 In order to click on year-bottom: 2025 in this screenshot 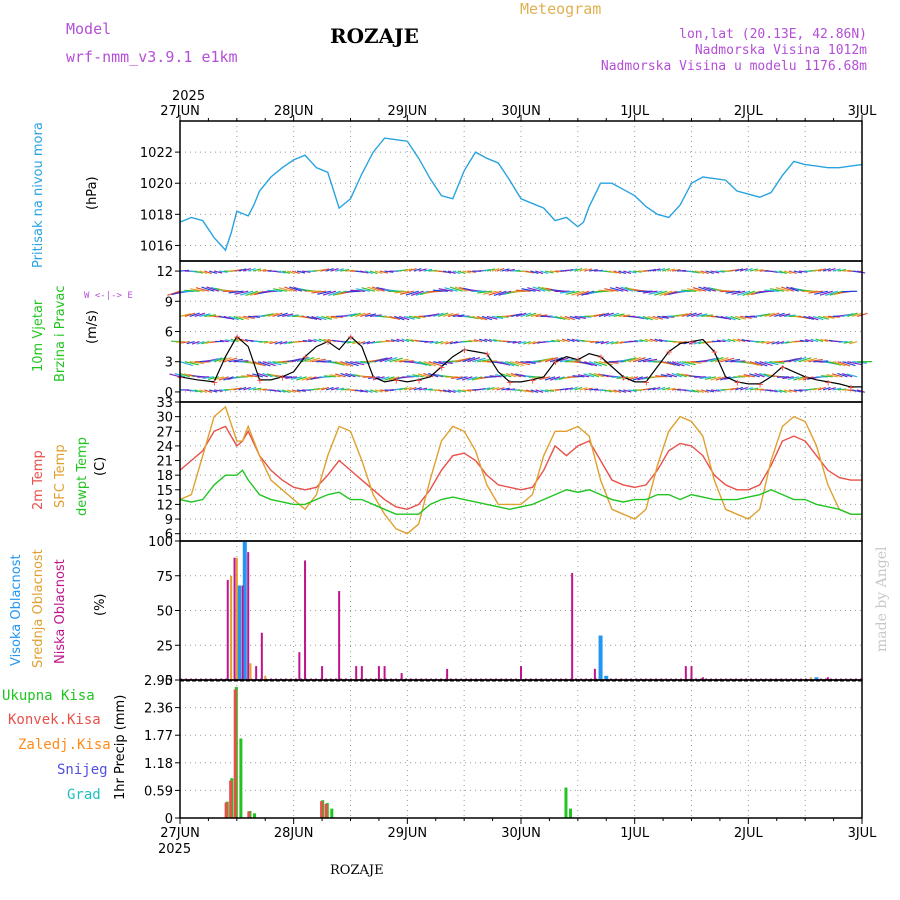, I will do `click(174, 849)`.